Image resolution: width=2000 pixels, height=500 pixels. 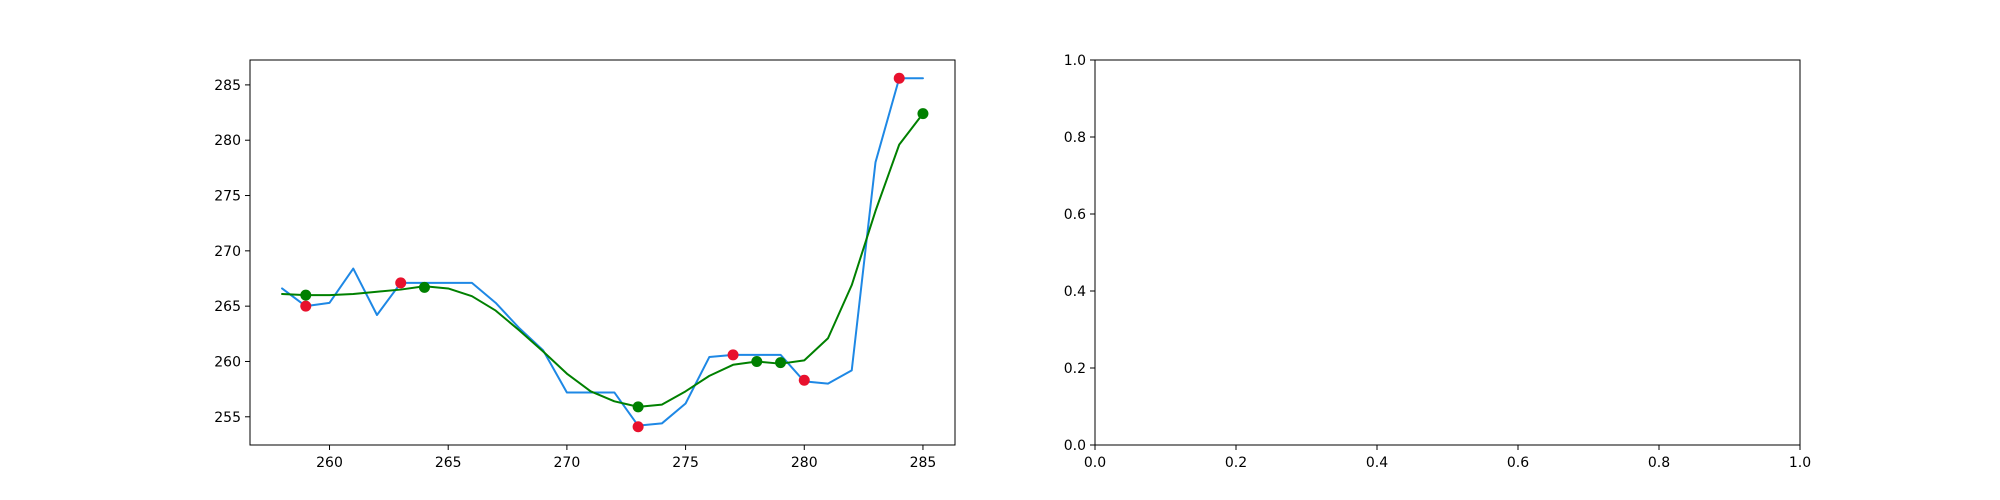 What do you see at coordinates (1075, 292) in the screenshot?
I see `right-y-tick-label: 0.4` at bounding box center [1075, 292].